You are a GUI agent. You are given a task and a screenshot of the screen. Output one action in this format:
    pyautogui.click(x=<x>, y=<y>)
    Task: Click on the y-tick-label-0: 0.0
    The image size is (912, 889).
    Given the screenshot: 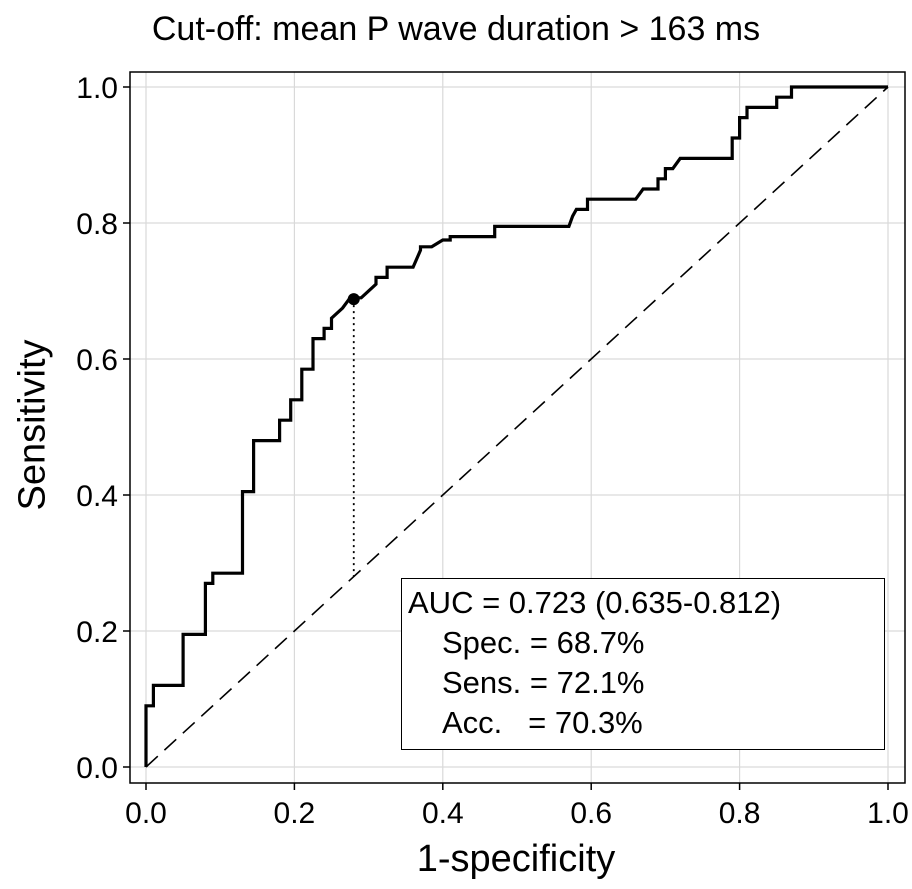 What is the action you would take?
    pyautogui.click(x=97, y=768)
    